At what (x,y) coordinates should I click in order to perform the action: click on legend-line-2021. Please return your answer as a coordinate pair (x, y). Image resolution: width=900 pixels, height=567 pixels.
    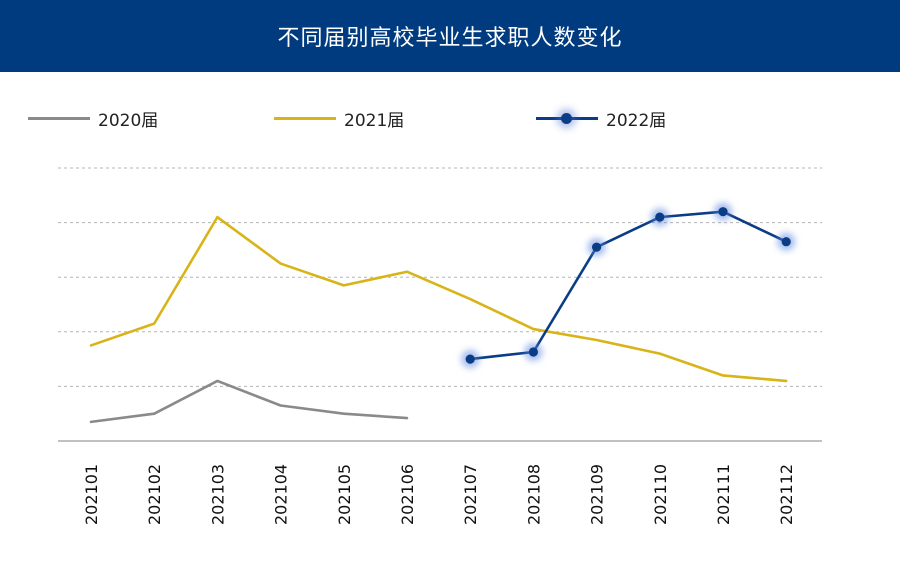
    Looking at the image, I should click on (305, 118).